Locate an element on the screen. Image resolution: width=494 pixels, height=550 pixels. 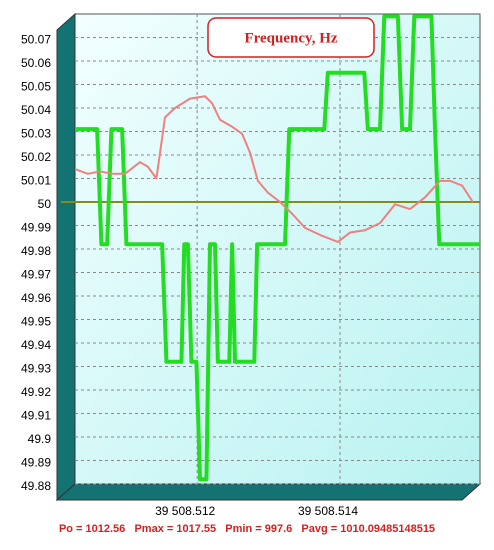
y-tick-label: 50.07 is located at coordinates (36, 40).